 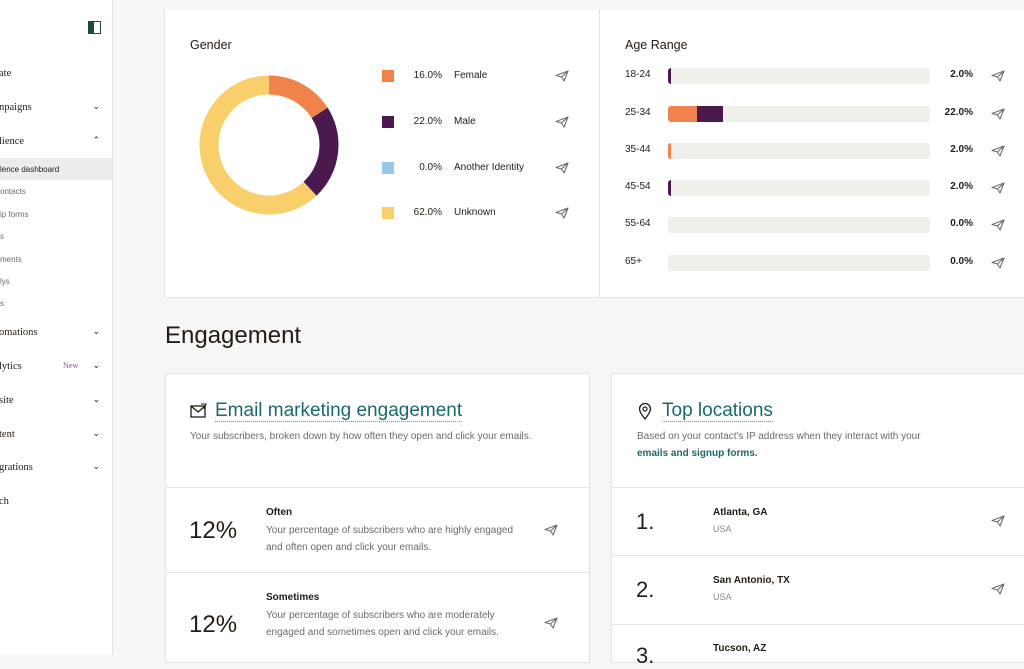 What do you see at coordinates (751, 580) in the screenshot?
I see `location-city: San Antonio, TX` at bounding box center [751, 580].